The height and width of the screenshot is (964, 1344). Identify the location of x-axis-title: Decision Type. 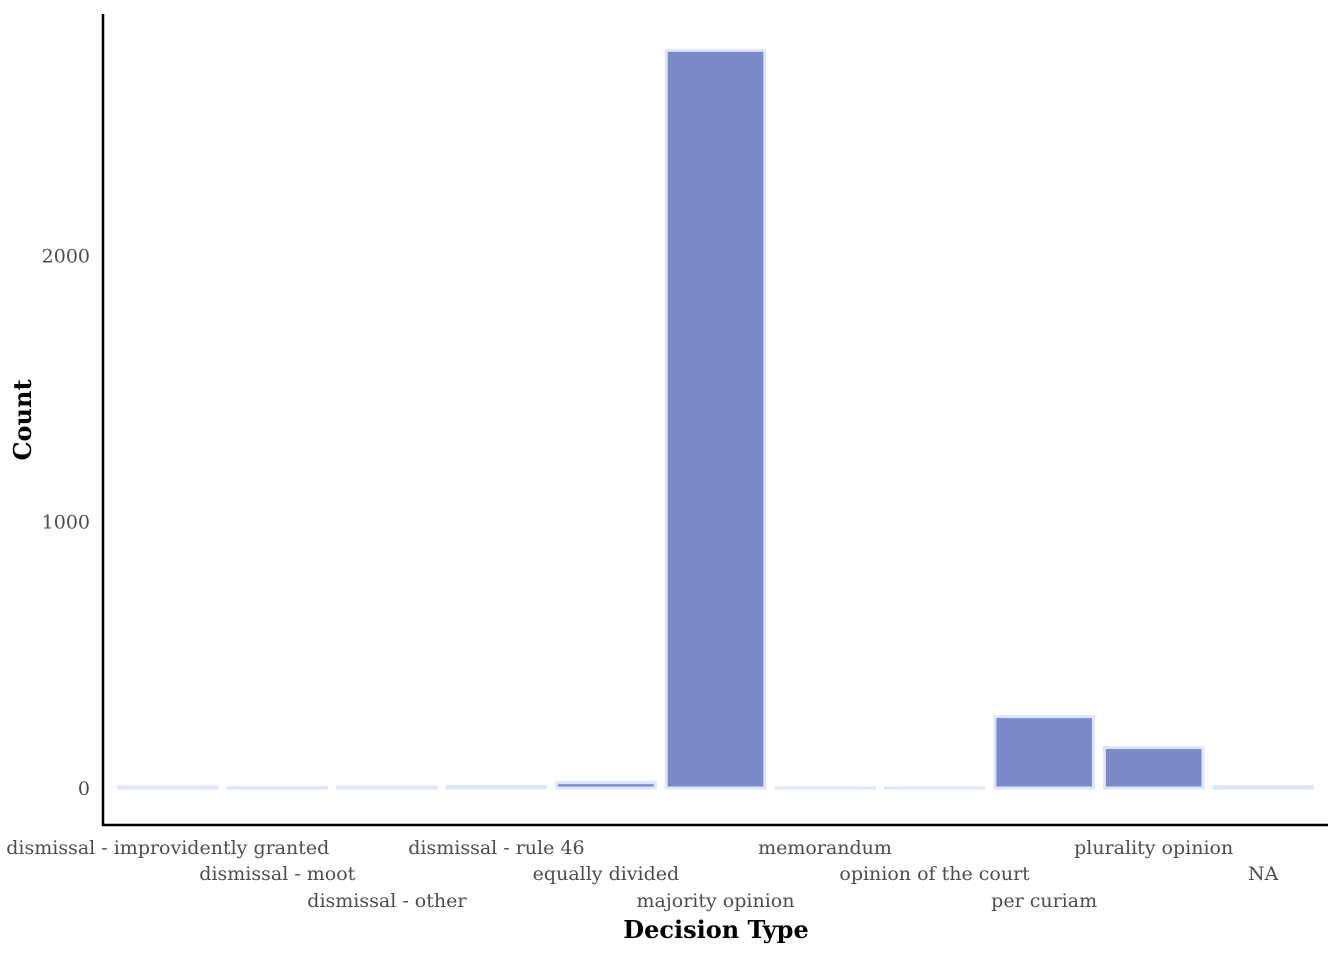
(715, 929).